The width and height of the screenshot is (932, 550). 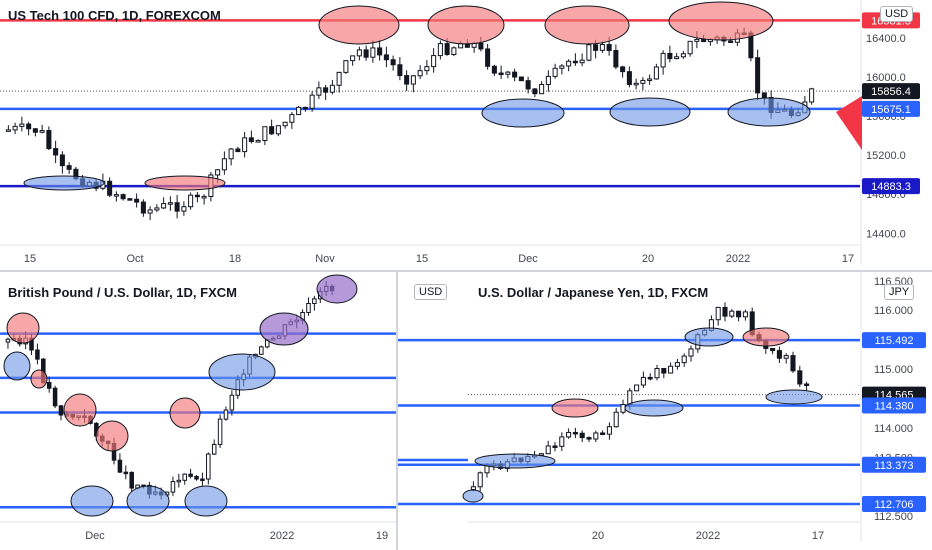 What do you see at coordinates (893, 429) in the screenshot?
I see `y-tick-label: 114.000` at bounding box center [893, 429].